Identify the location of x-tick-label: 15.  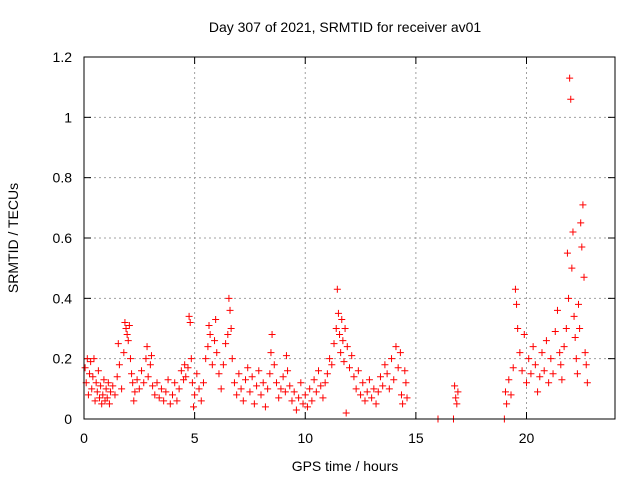
(416, 438).